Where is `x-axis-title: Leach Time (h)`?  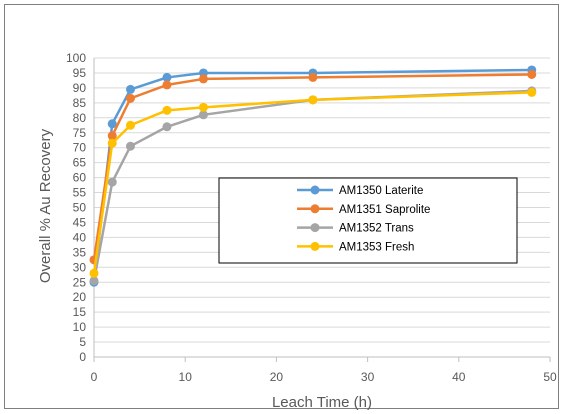 x-axis-title: Leach Time (h) is located at coordinates (322, 402).